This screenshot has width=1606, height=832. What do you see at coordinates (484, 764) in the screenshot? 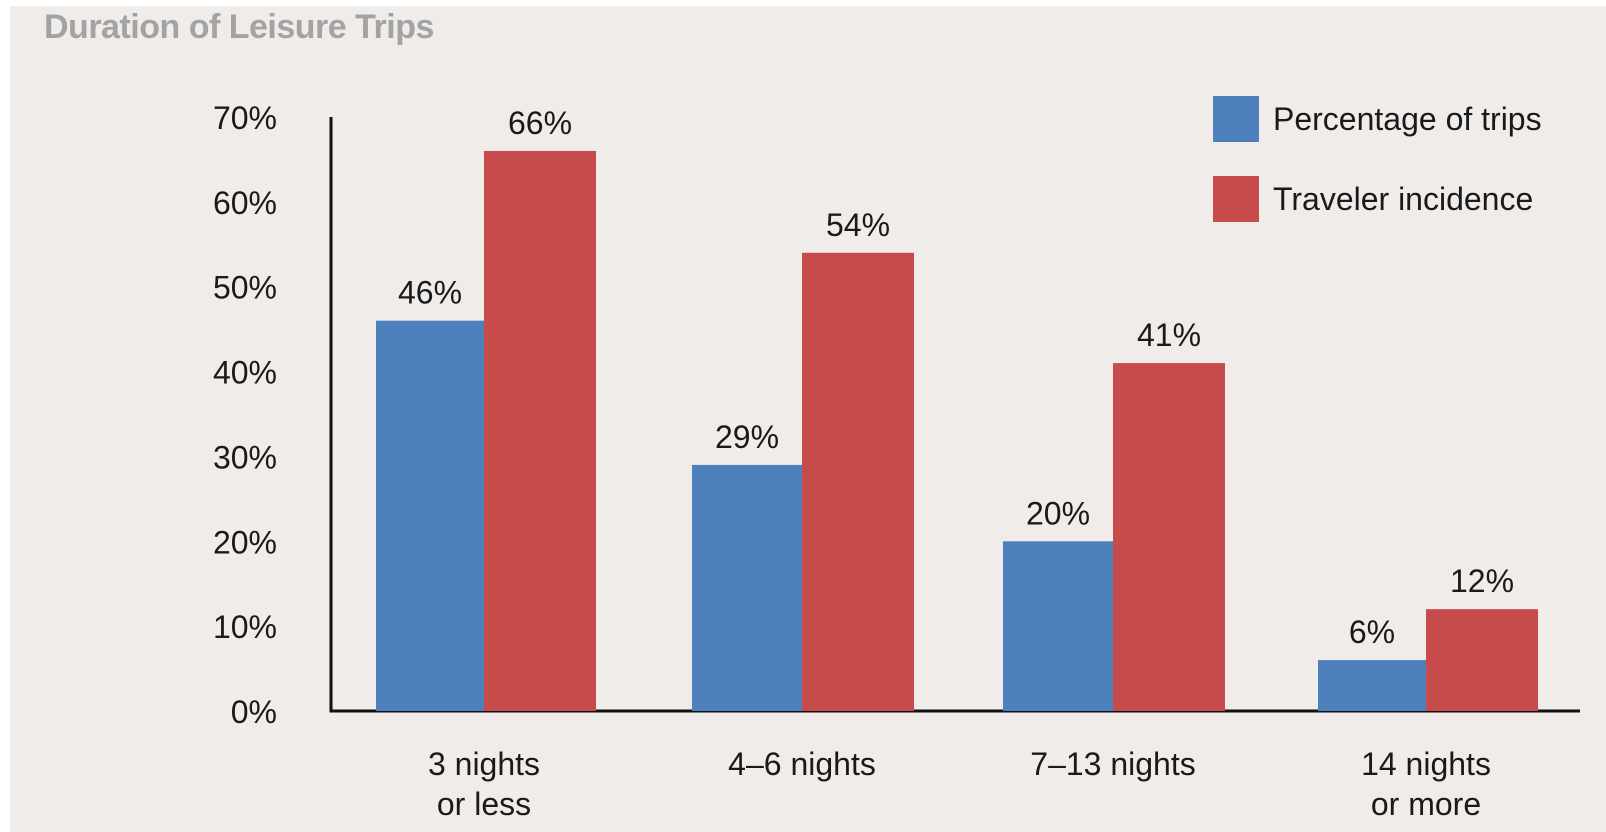
I see `x-category-label: 3 nights` at bounding box center [484, 764].